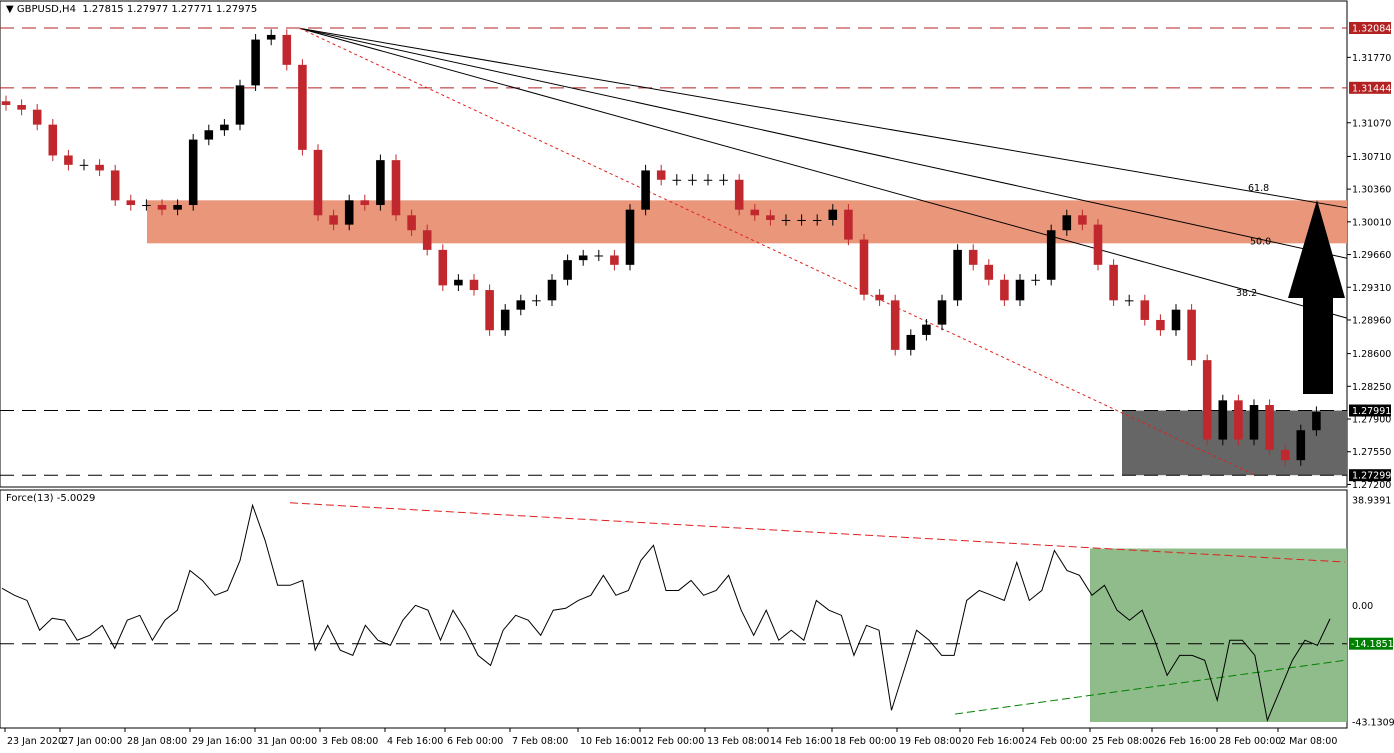 This screenshot has height=753, width=1394. What do you see at coordinates (1371, 58) in the screenshot?
I see `price-tick-label: 1.31770` at bounding box center [1371, 58].